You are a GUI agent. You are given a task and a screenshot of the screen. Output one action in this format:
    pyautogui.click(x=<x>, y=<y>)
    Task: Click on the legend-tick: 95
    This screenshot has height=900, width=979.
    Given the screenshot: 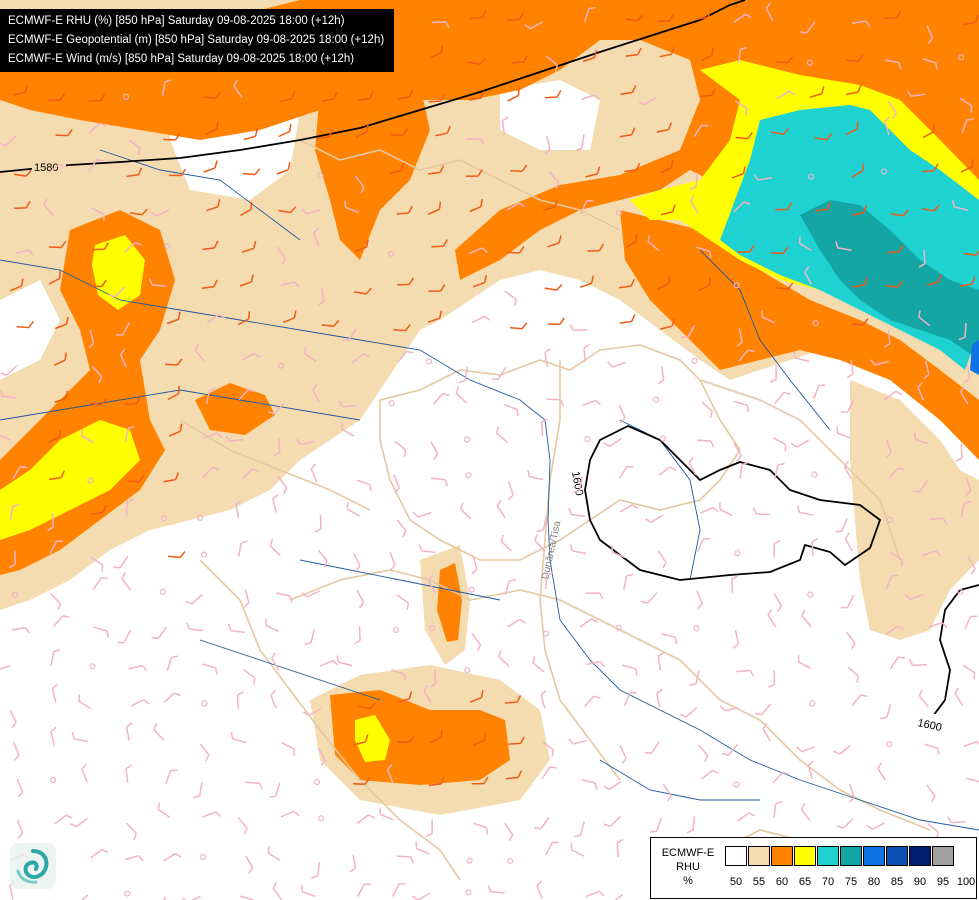 What is the action you would take?
    pyautogui.click(x=943, y=882)
    